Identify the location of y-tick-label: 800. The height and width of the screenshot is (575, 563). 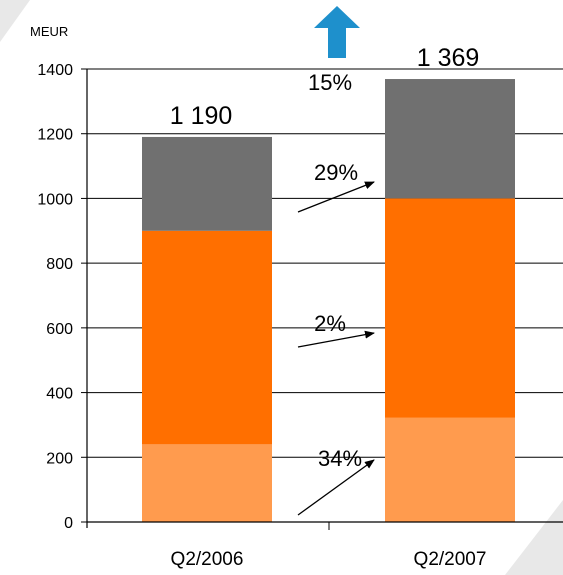
(59, 264).